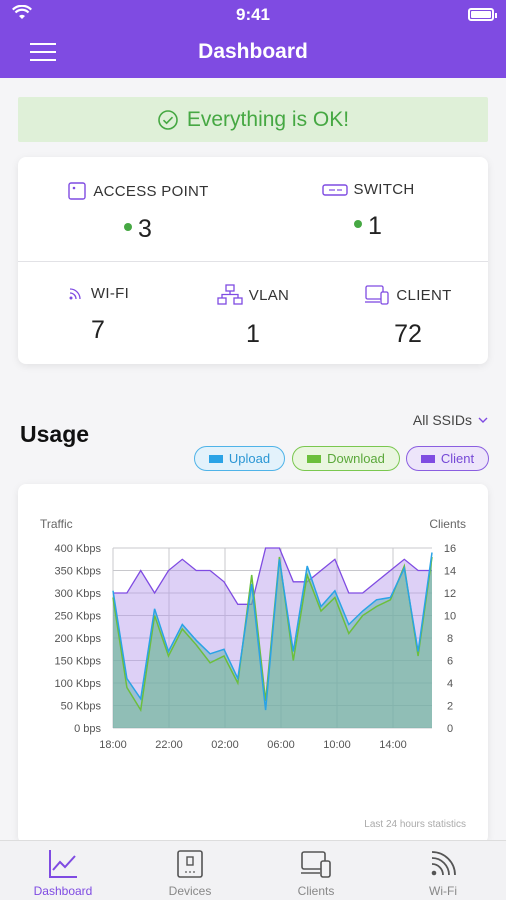 Image resolution: width=506 pixels, height=900 pixels. I want to click on legend-upload-toggle: Upload, so click(239, 458).